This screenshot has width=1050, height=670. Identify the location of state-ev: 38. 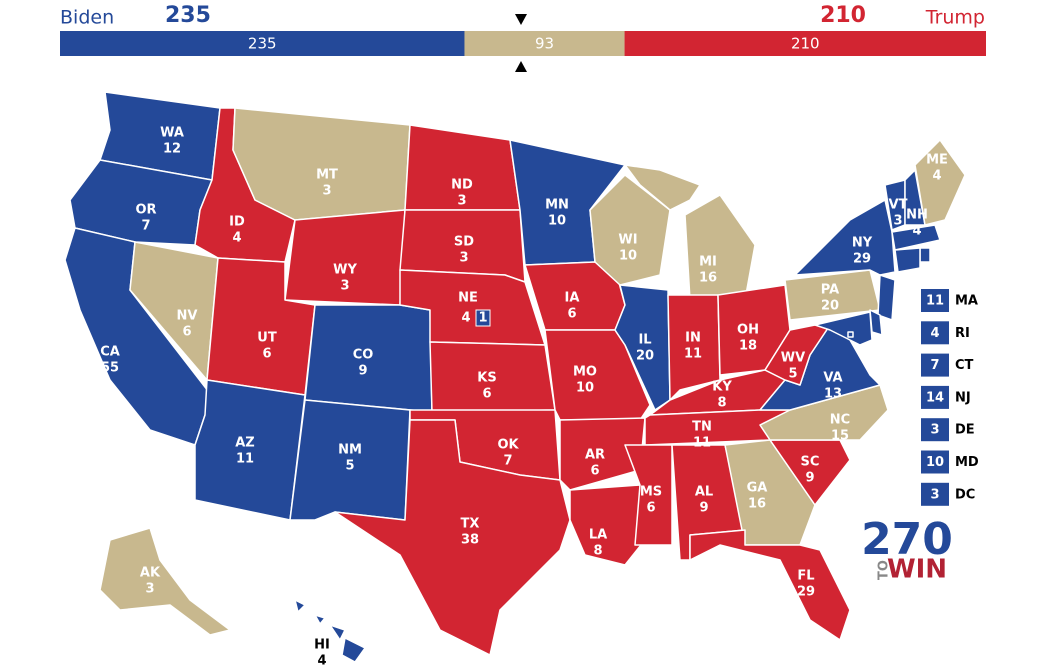
(470, 540).